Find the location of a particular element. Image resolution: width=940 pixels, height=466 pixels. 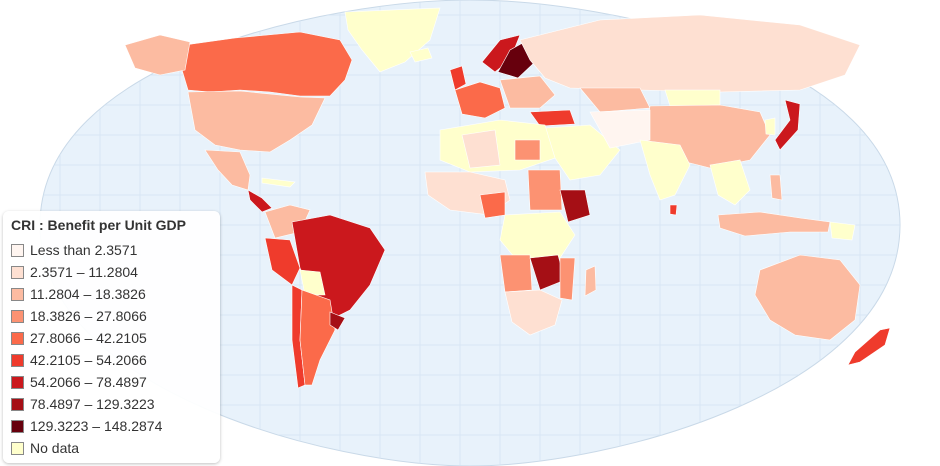

region-canada is located at coordinates (267, 64).